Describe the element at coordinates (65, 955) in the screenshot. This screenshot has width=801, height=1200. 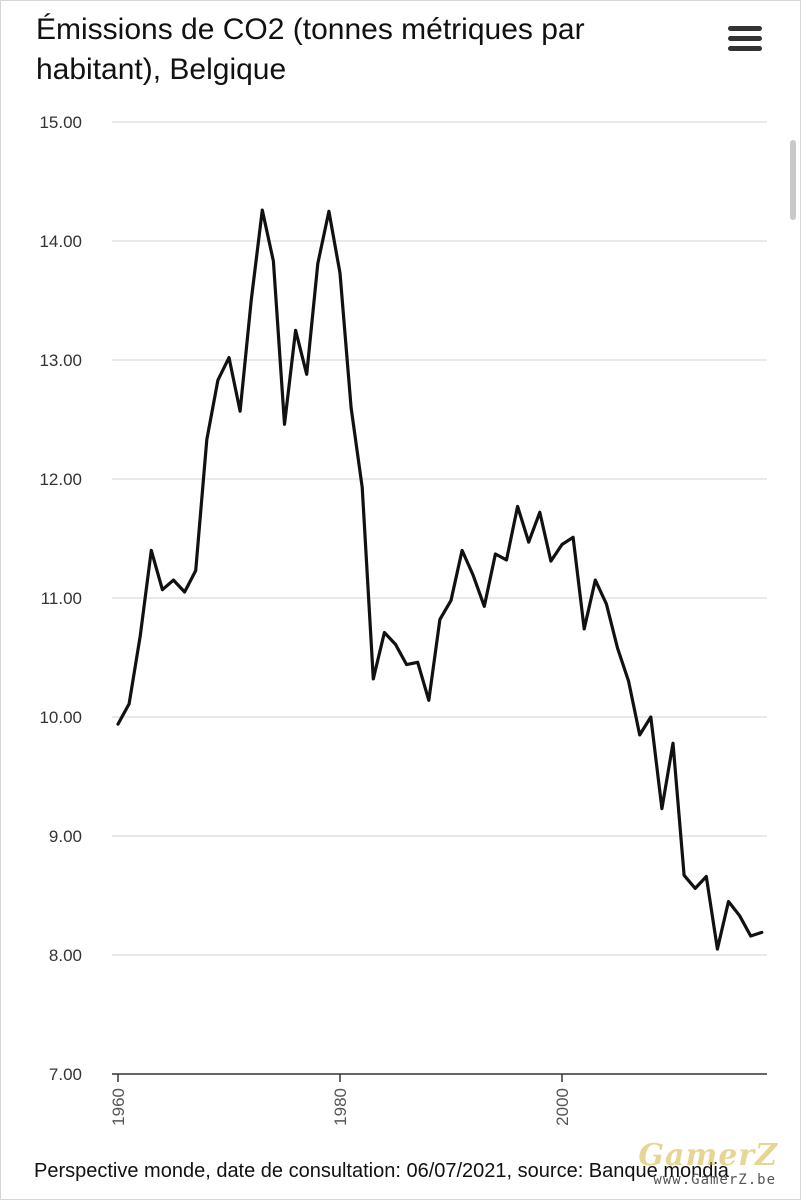
I see `y-tick-label: 8.00` at that location.